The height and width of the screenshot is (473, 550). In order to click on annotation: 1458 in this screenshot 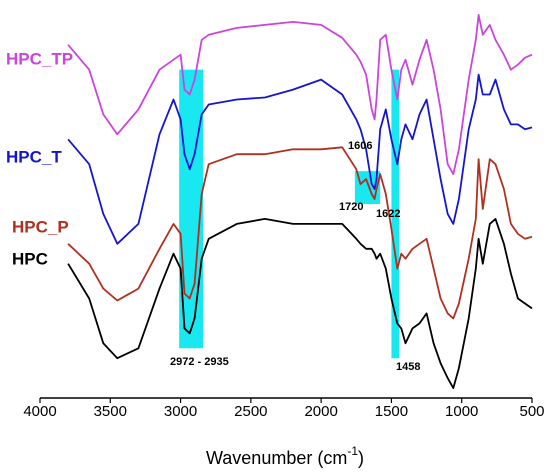, I will do `click(408, 367)`.